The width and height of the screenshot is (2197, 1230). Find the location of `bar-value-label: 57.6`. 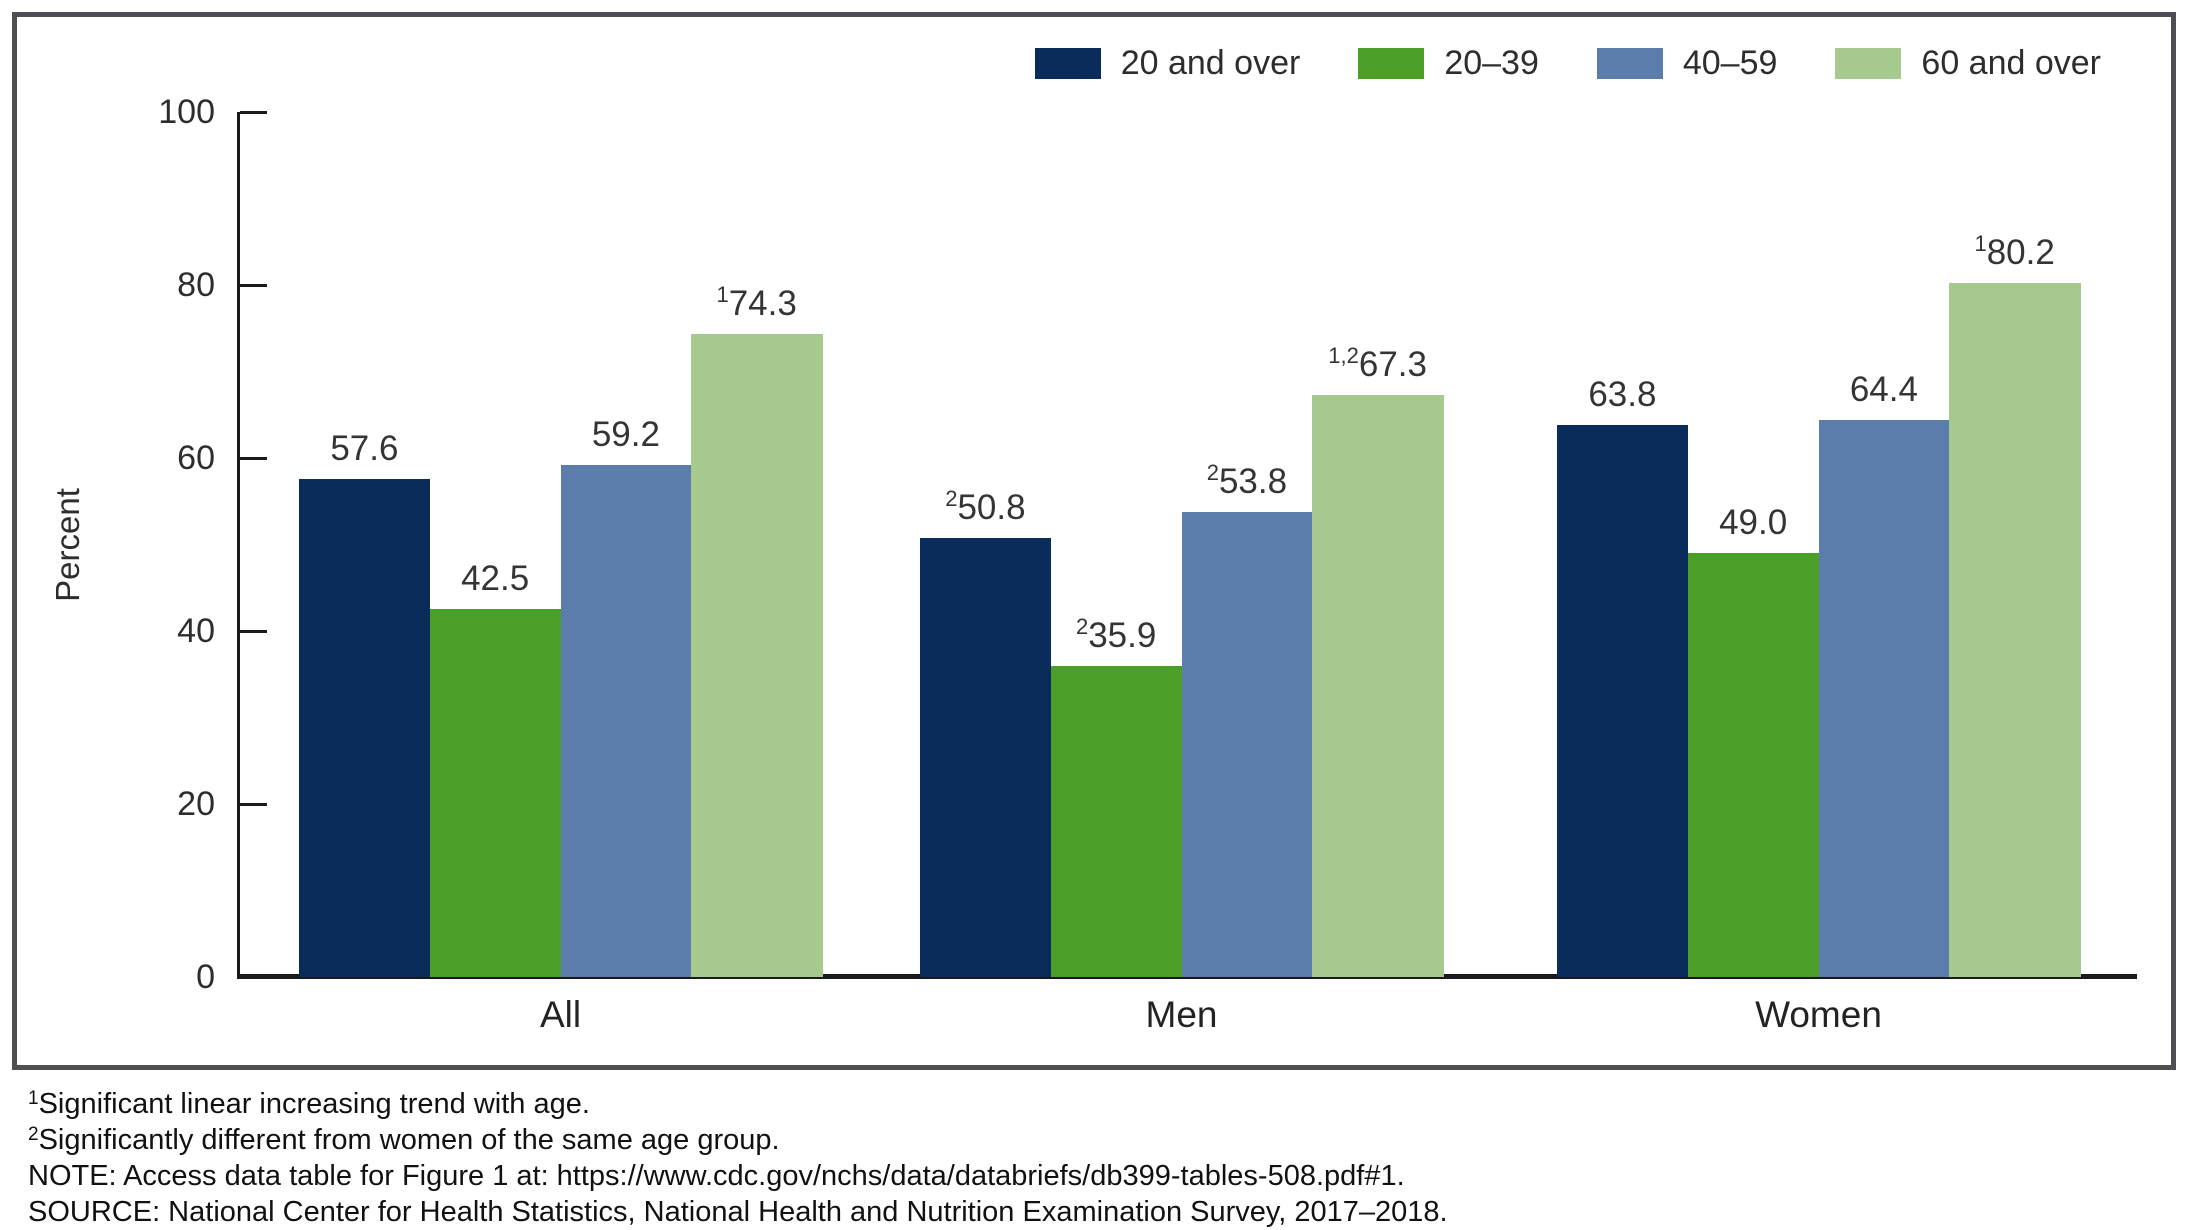

bar-value-label: 57.6 is located at coordinates (364, 448).